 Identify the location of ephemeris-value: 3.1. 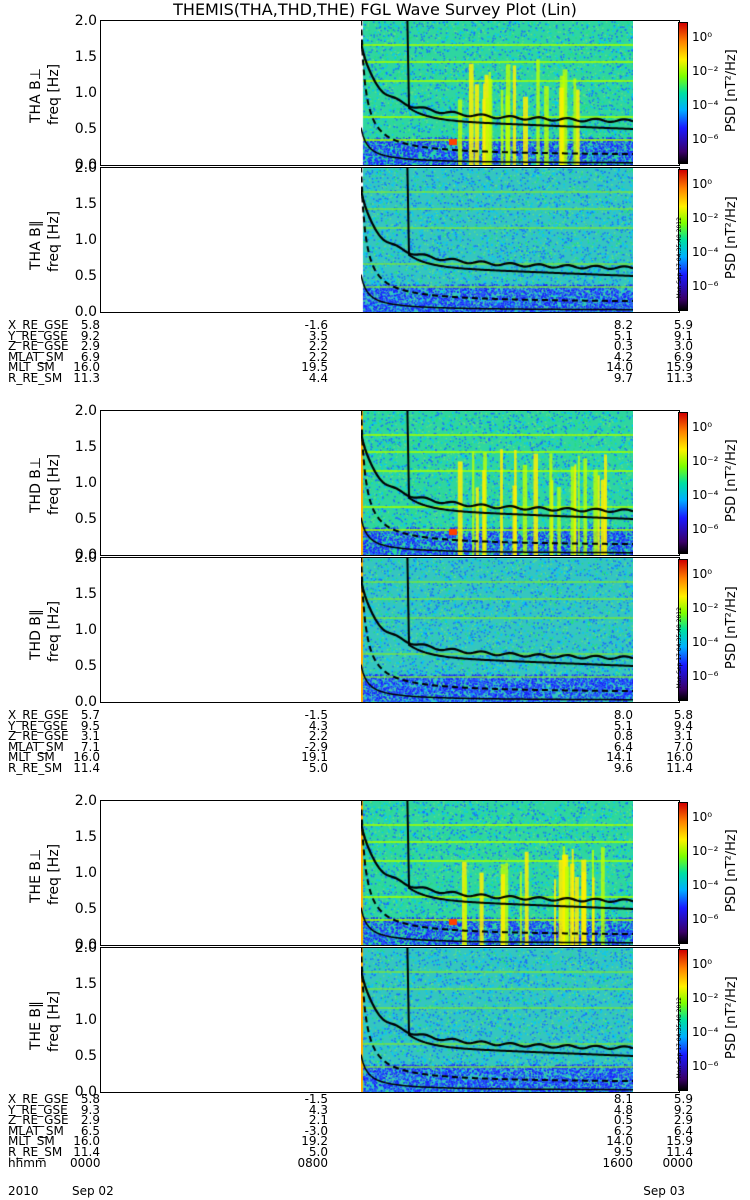
(90, 736).